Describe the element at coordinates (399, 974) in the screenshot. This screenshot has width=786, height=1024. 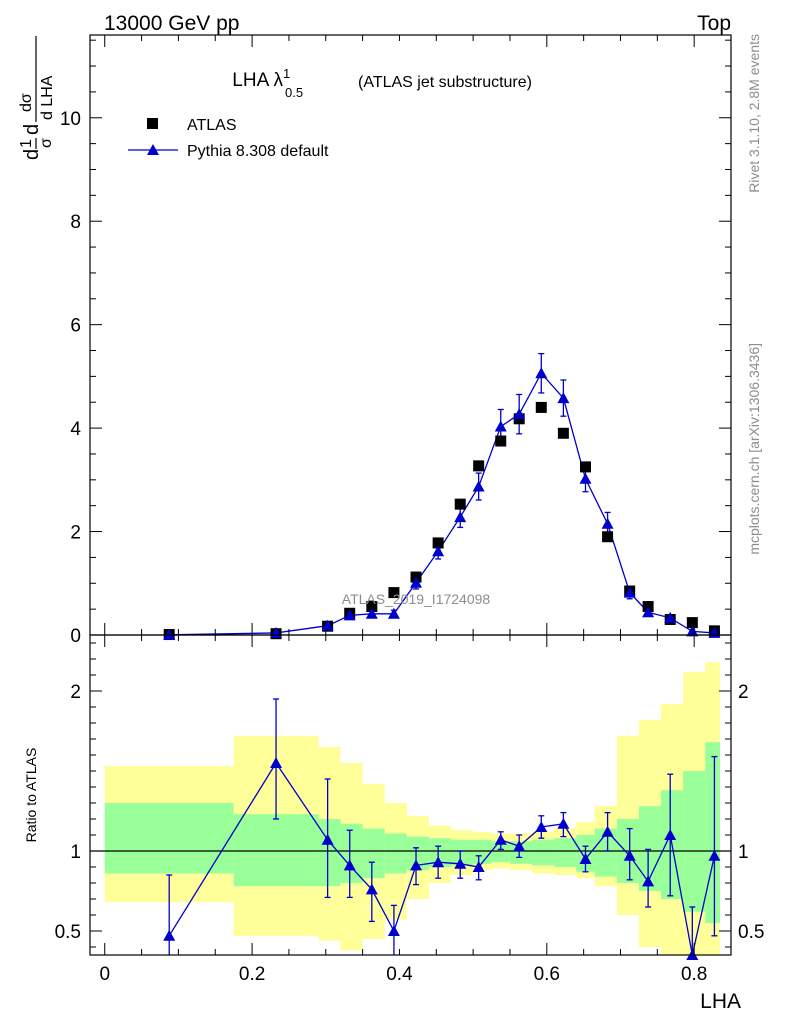
I see `x-tick-label: 0.4` at that location.